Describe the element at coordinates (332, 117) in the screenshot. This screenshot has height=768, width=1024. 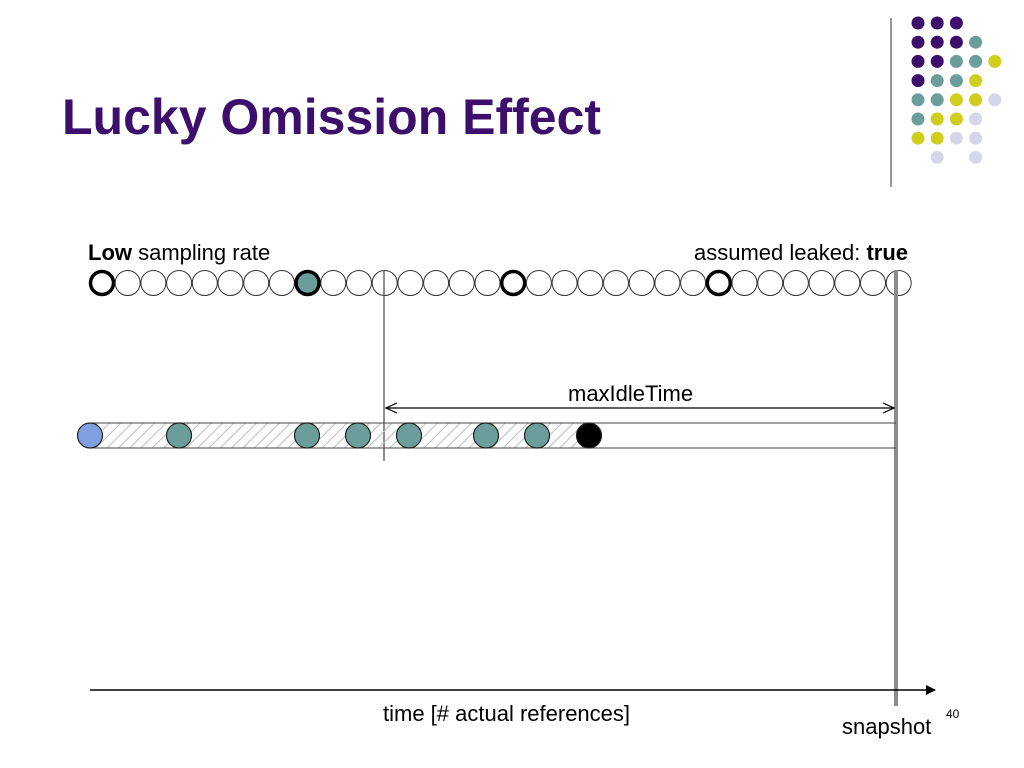
I see `page-title: Lucky Omission Effect` at that location.